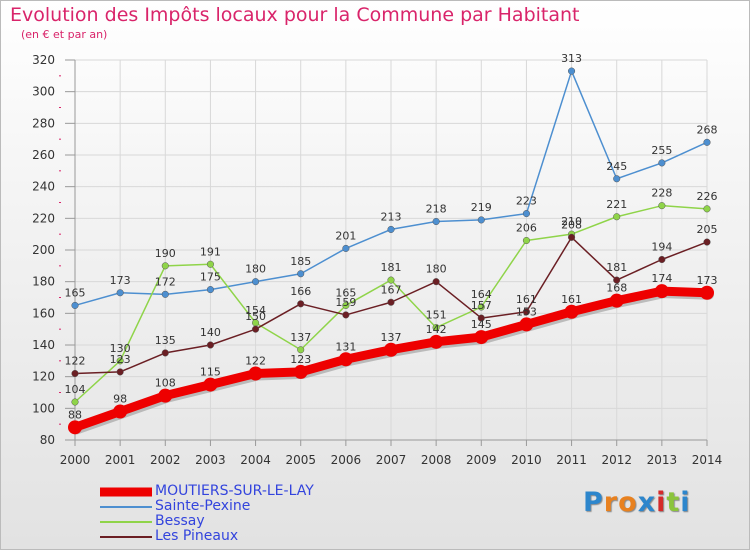  Describe the element at coordinates (616, 166) in the screenshot. I see `data-label: 245` at that location.